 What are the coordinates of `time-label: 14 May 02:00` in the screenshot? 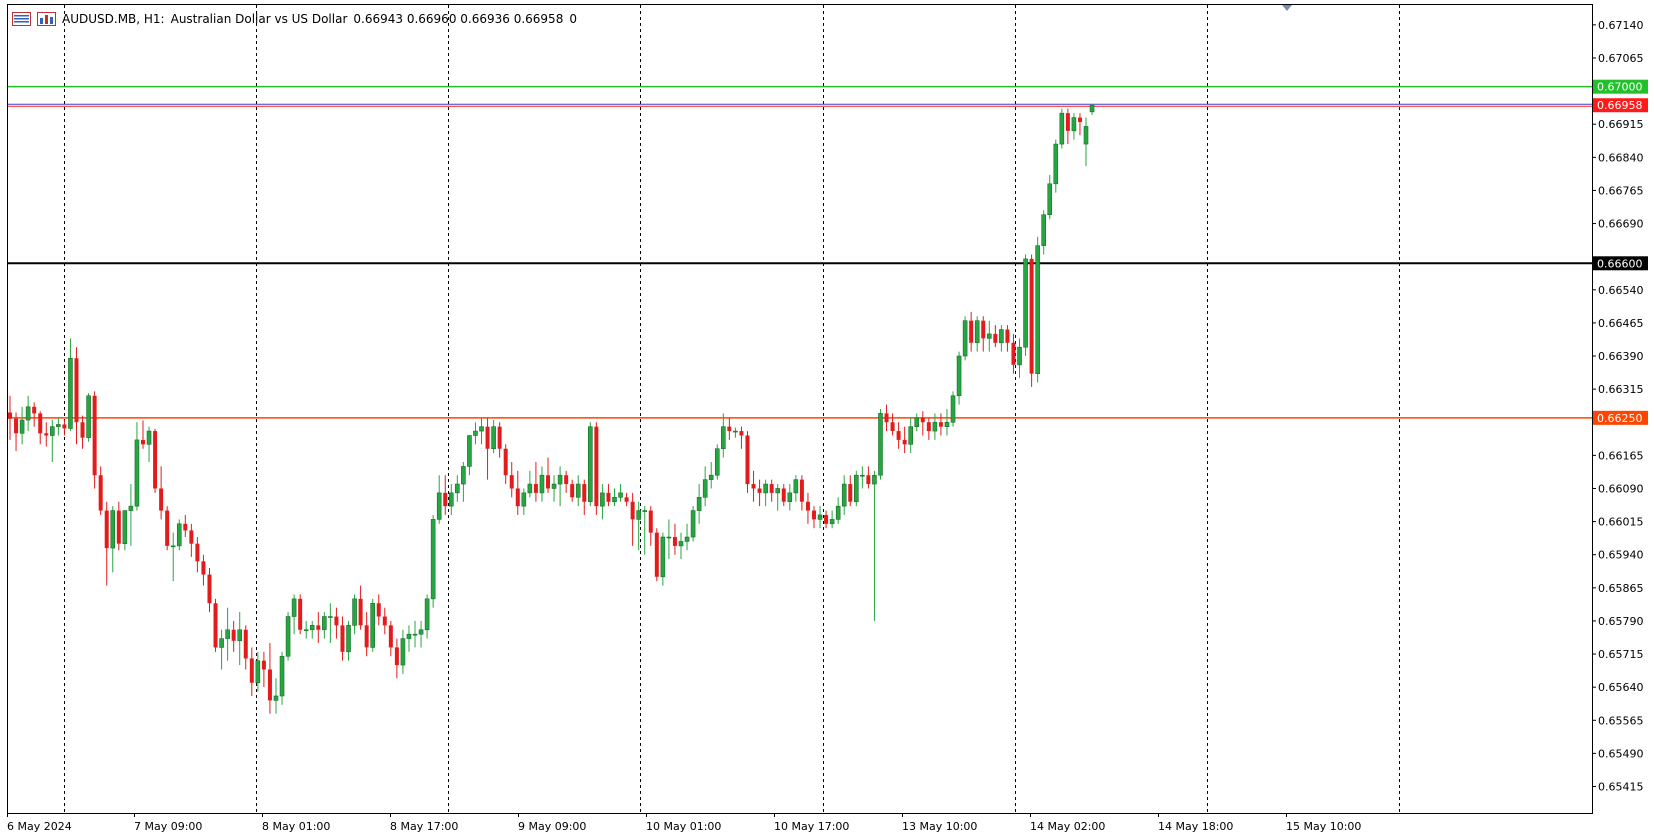 It's located at (1067, 826).